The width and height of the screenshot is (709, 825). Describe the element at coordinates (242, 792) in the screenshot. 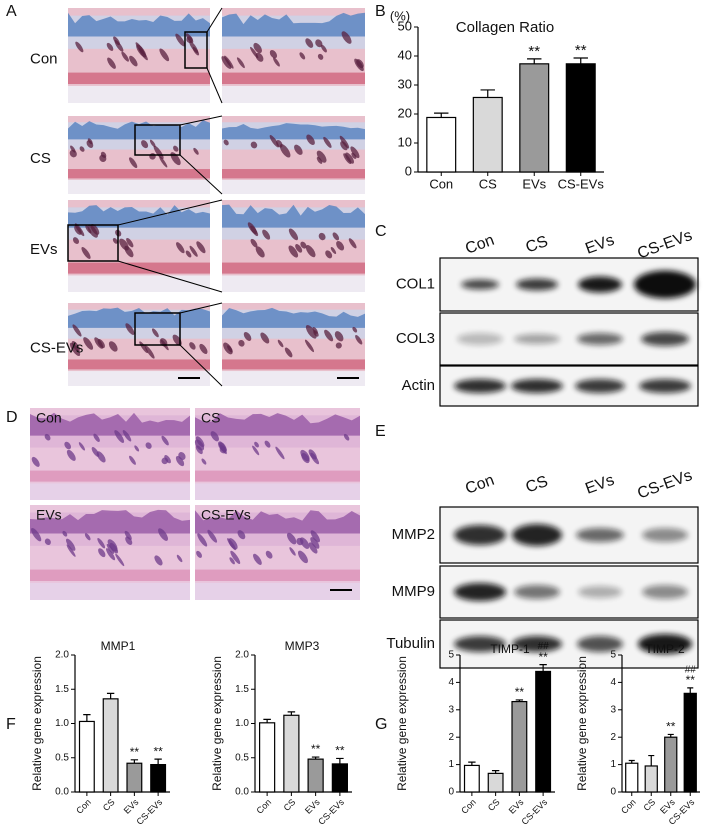

I see `y-tick-label: 0.0` at that location.